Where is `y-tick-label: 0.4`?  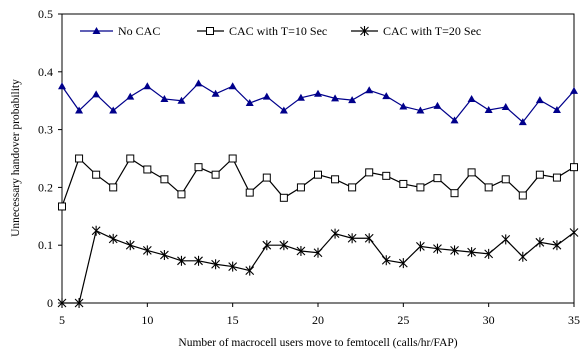 y-tick-label: 0.4 is located at coordinates (45, 72).